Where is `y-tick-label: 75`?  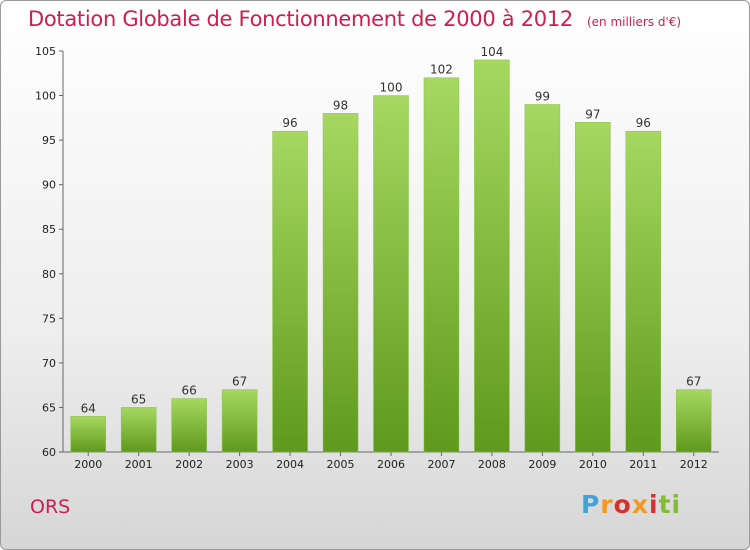 y-tick-label: 75 is located at coordinates (49, 318).